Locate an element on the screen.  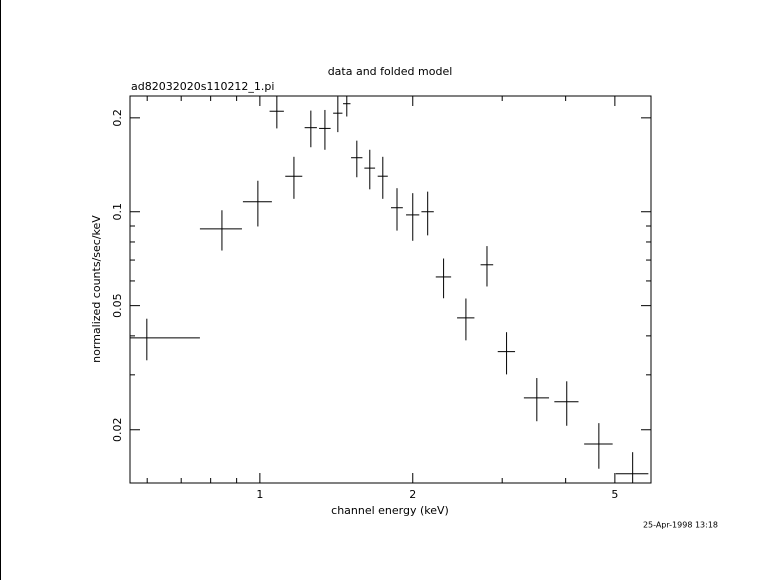
y-tick-label: 0.1 is located at coordinates (117, 212).